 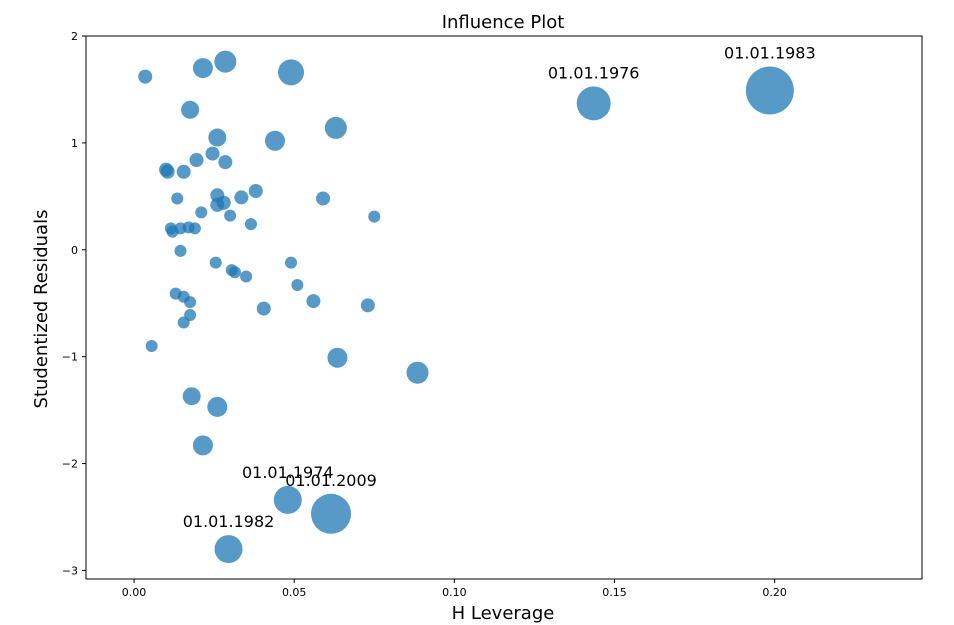 I want to click on point-annotation: 01.01.1982, so click(x=229, y=521).